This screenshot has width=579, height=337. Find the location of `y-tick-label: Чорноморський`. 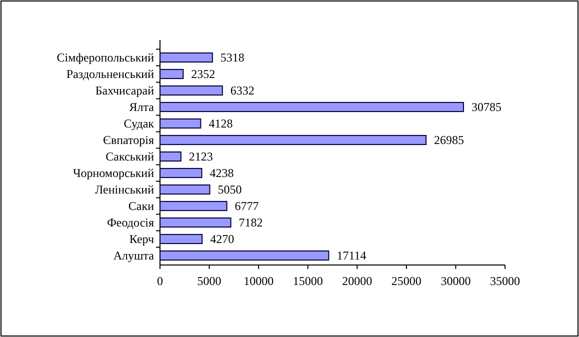

y-tick-label: Чорноморський is located at coordinates (113, 173).